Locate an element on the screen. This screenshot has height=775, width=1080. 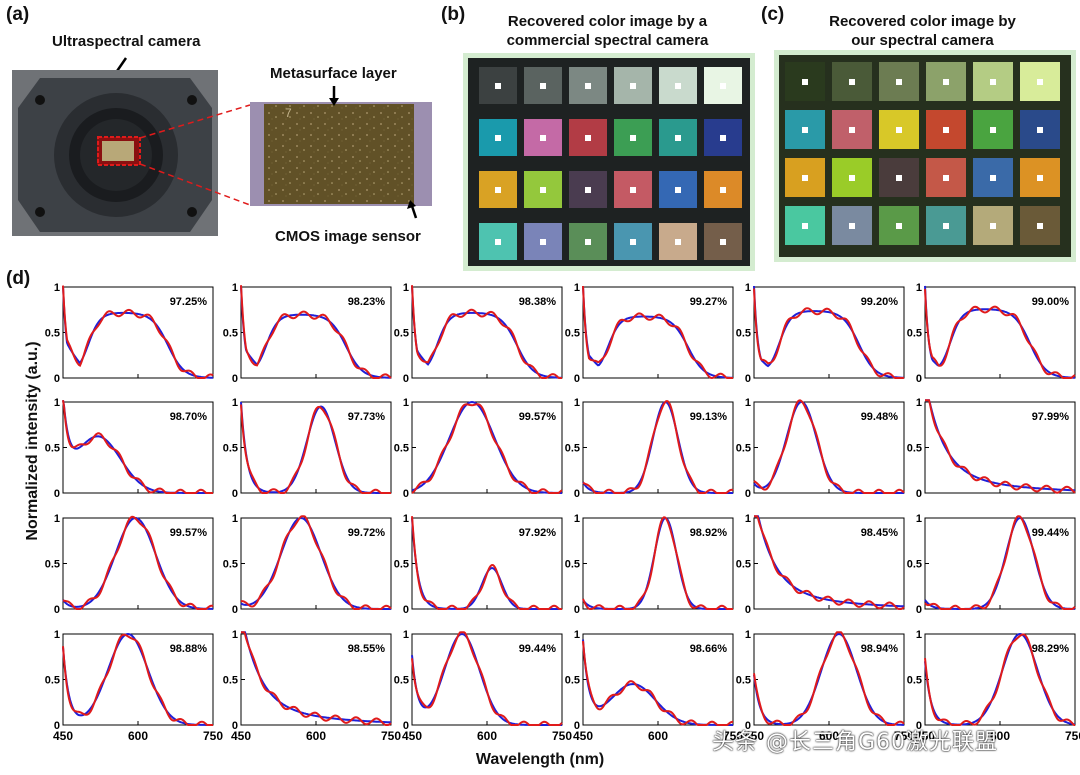
watermark: 头条 @长三角G60激光联盟 is located at coordinates (855, 742).